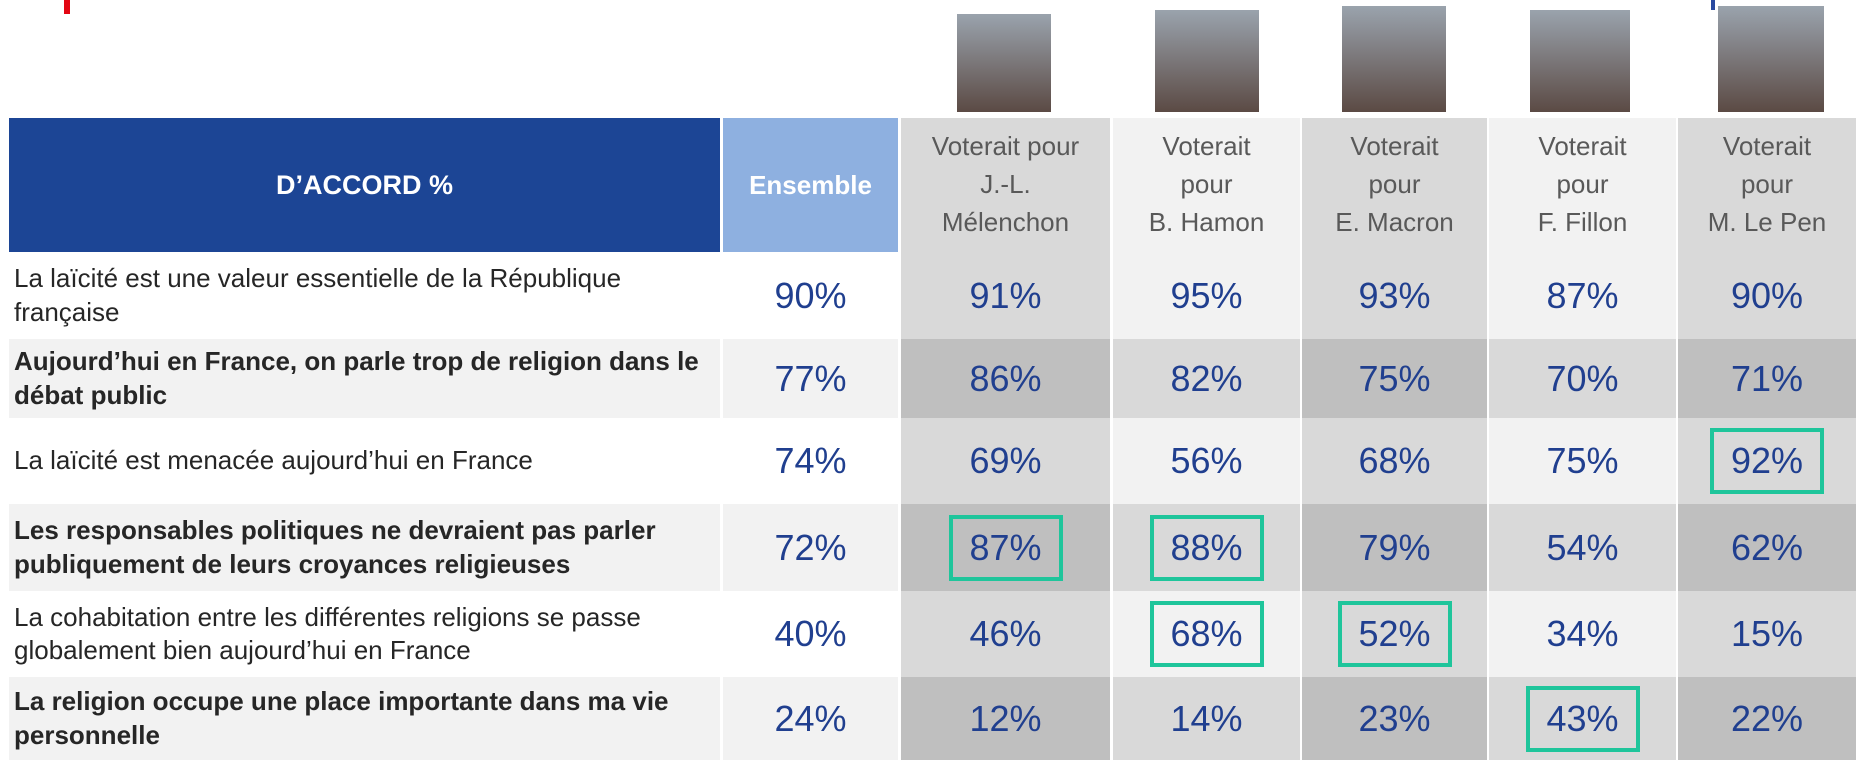 The image size is (1856, 760). I want to click on value-cell: 93%, so click(1394, 295).